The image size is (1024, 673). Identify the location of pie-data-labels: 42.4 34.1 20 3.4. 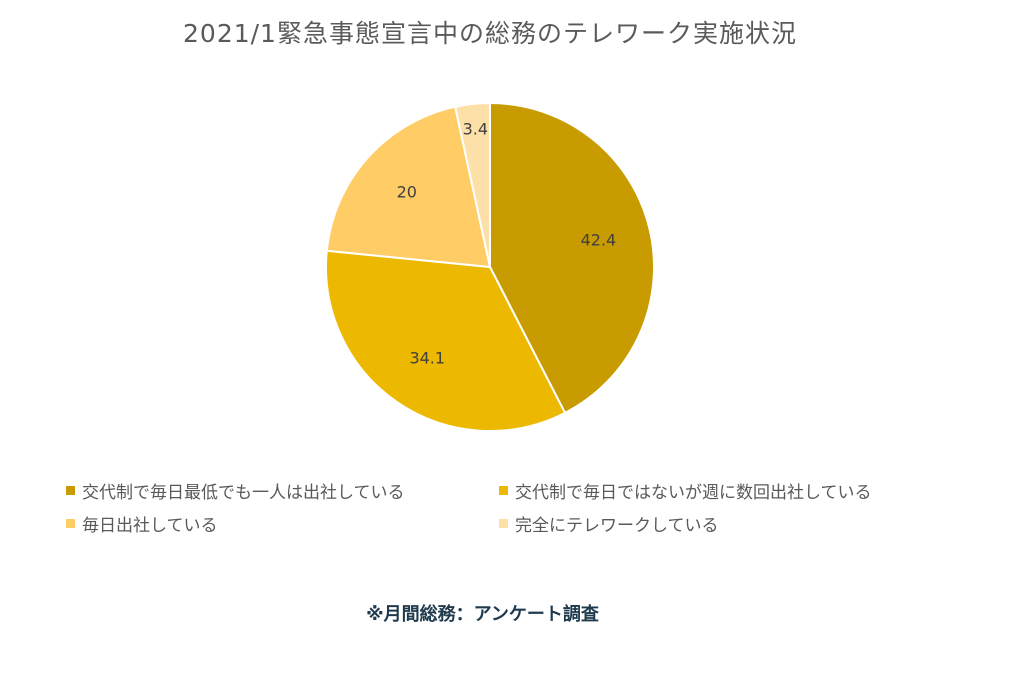
(507, 244).